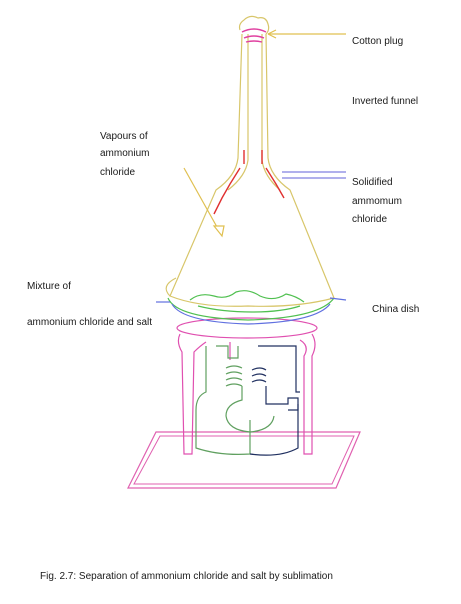  Describe the element at coordinates (124, 136) in the screenshot. I see `label-vapours-line1: Vapours of` at that location.